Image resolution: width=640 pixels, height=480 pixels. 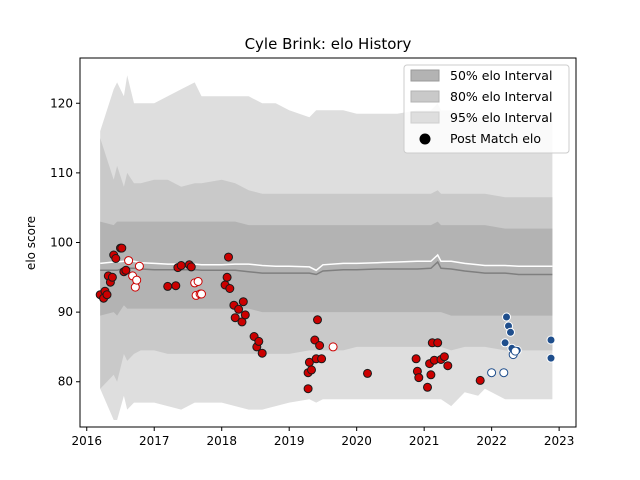 I want to click on y-tick-label-100: 100, so click(x=61, y=243).